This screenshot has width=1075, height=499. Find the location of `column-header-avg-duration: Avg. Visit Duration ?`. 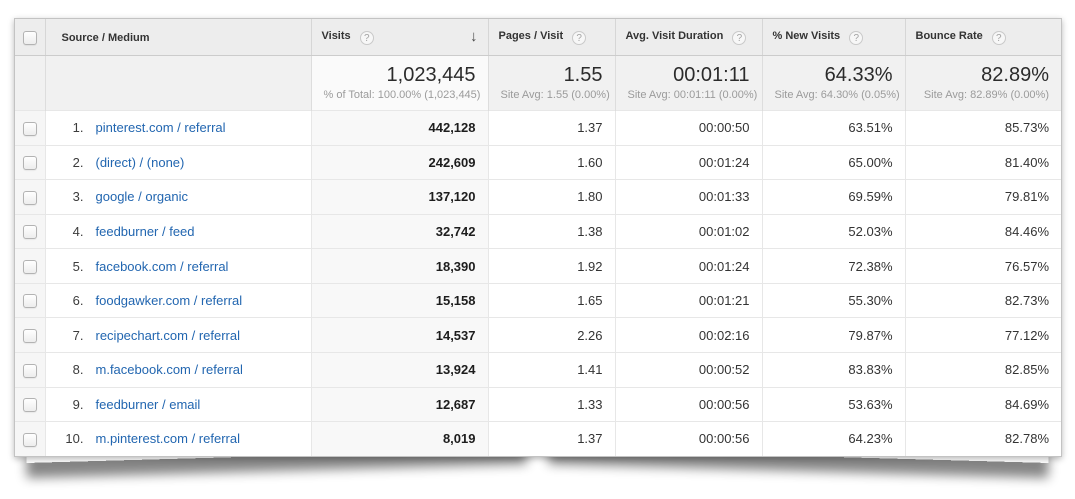

column-header-avg-duration: Avg. Visit Duration ? is located at coordinates (688, 37).